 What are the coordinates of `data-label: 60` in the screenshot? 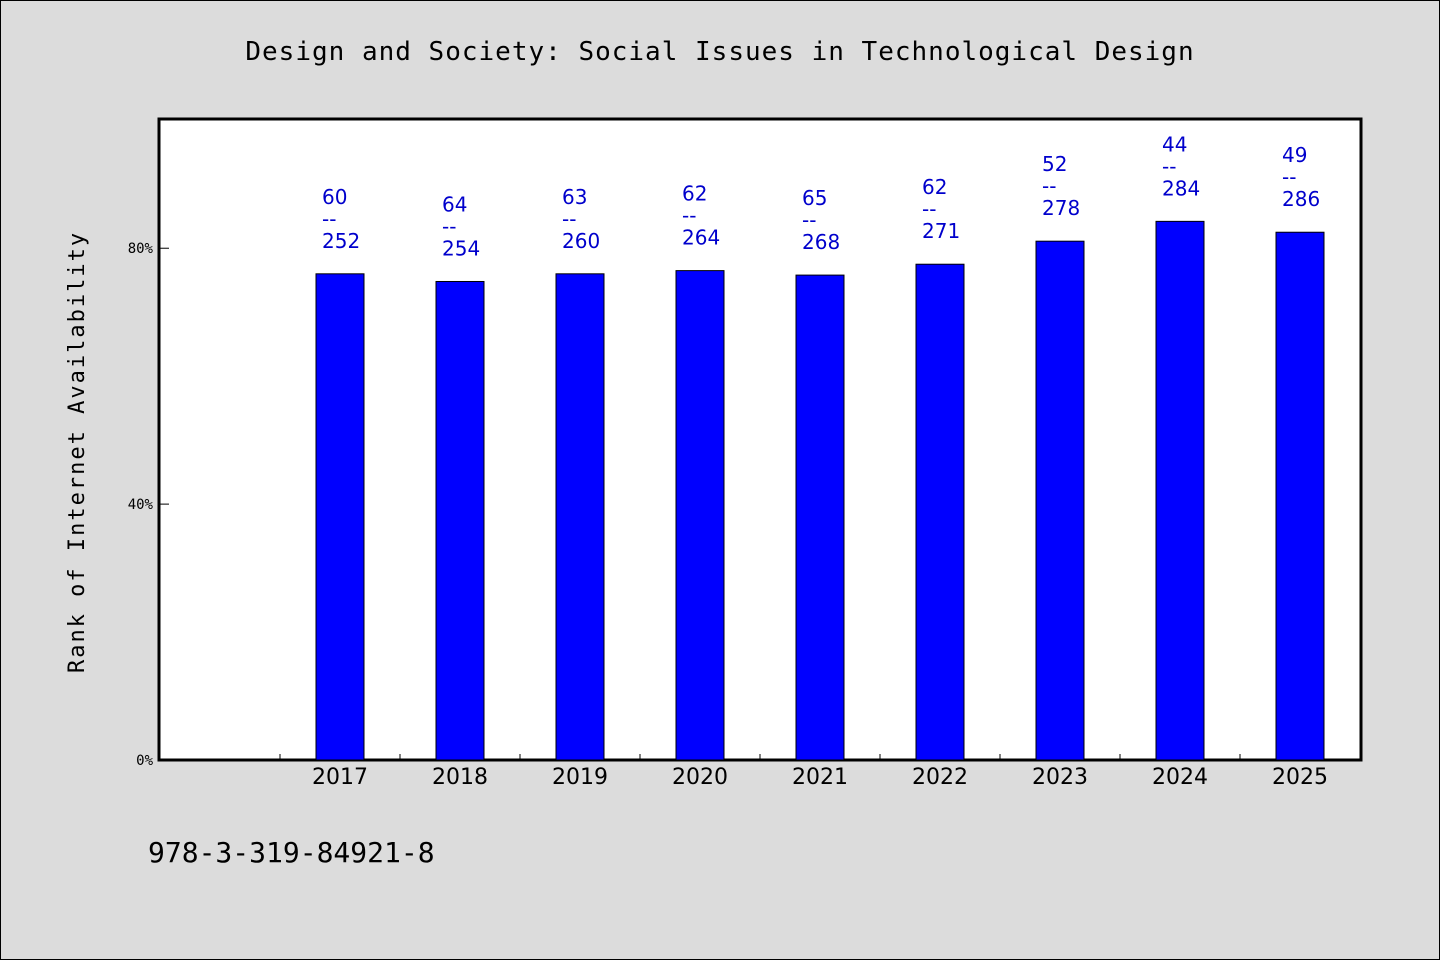 It's located at (334, 197).